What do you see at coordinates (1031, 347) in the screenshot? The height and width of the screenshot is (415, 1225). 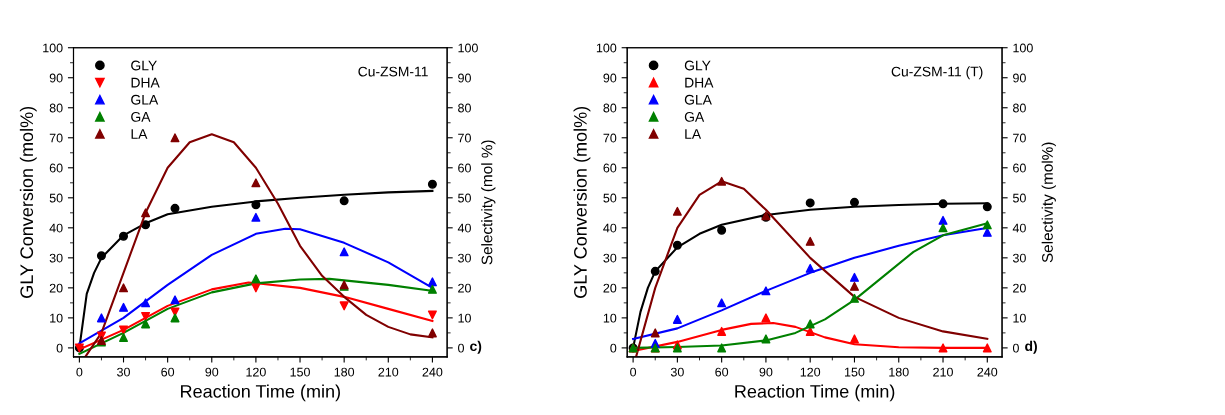 I see `text: d)` at bounding box center [1031, 347].